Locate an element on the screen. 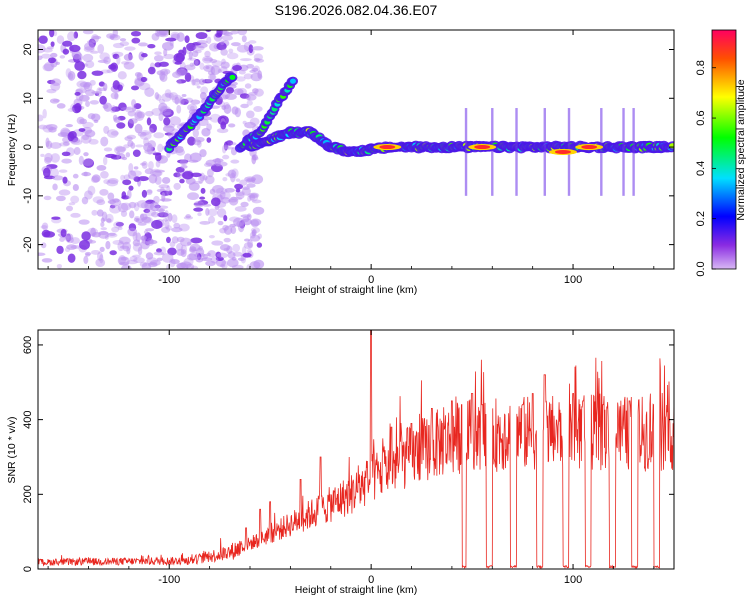 Image resolution: width=750 pixels, height=600 pixels. snr-y-tick-label: 0 is located at coordinates (28, 569).